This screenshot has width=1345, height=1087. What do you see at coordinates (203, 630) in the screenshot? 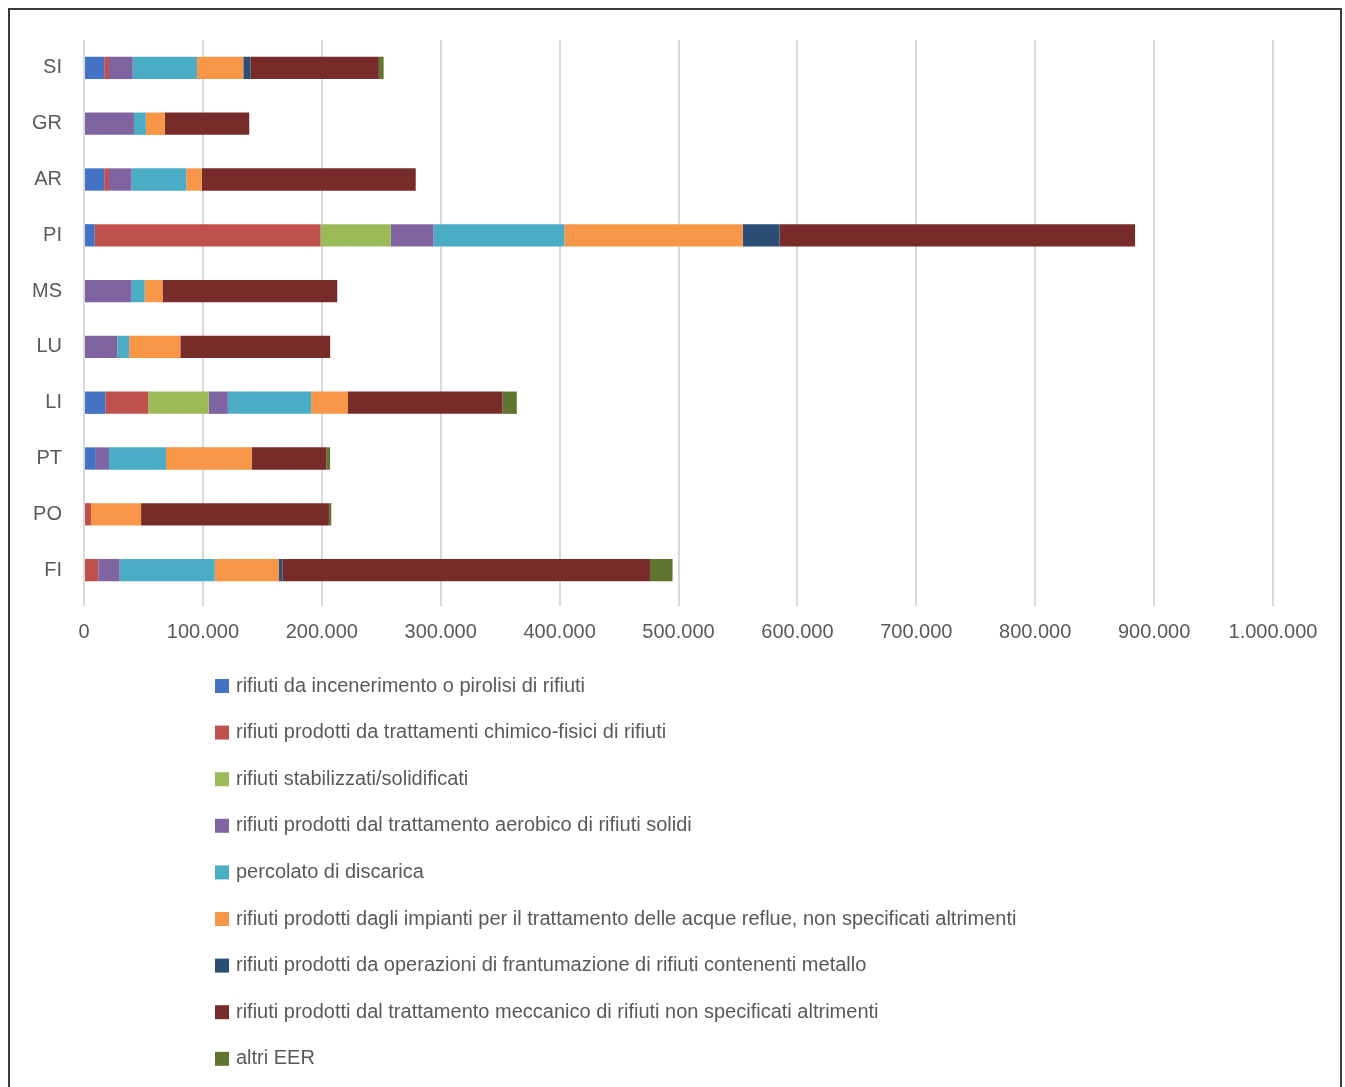
I see `x-tick-label: 100.000` at bounding box center [203, 630].